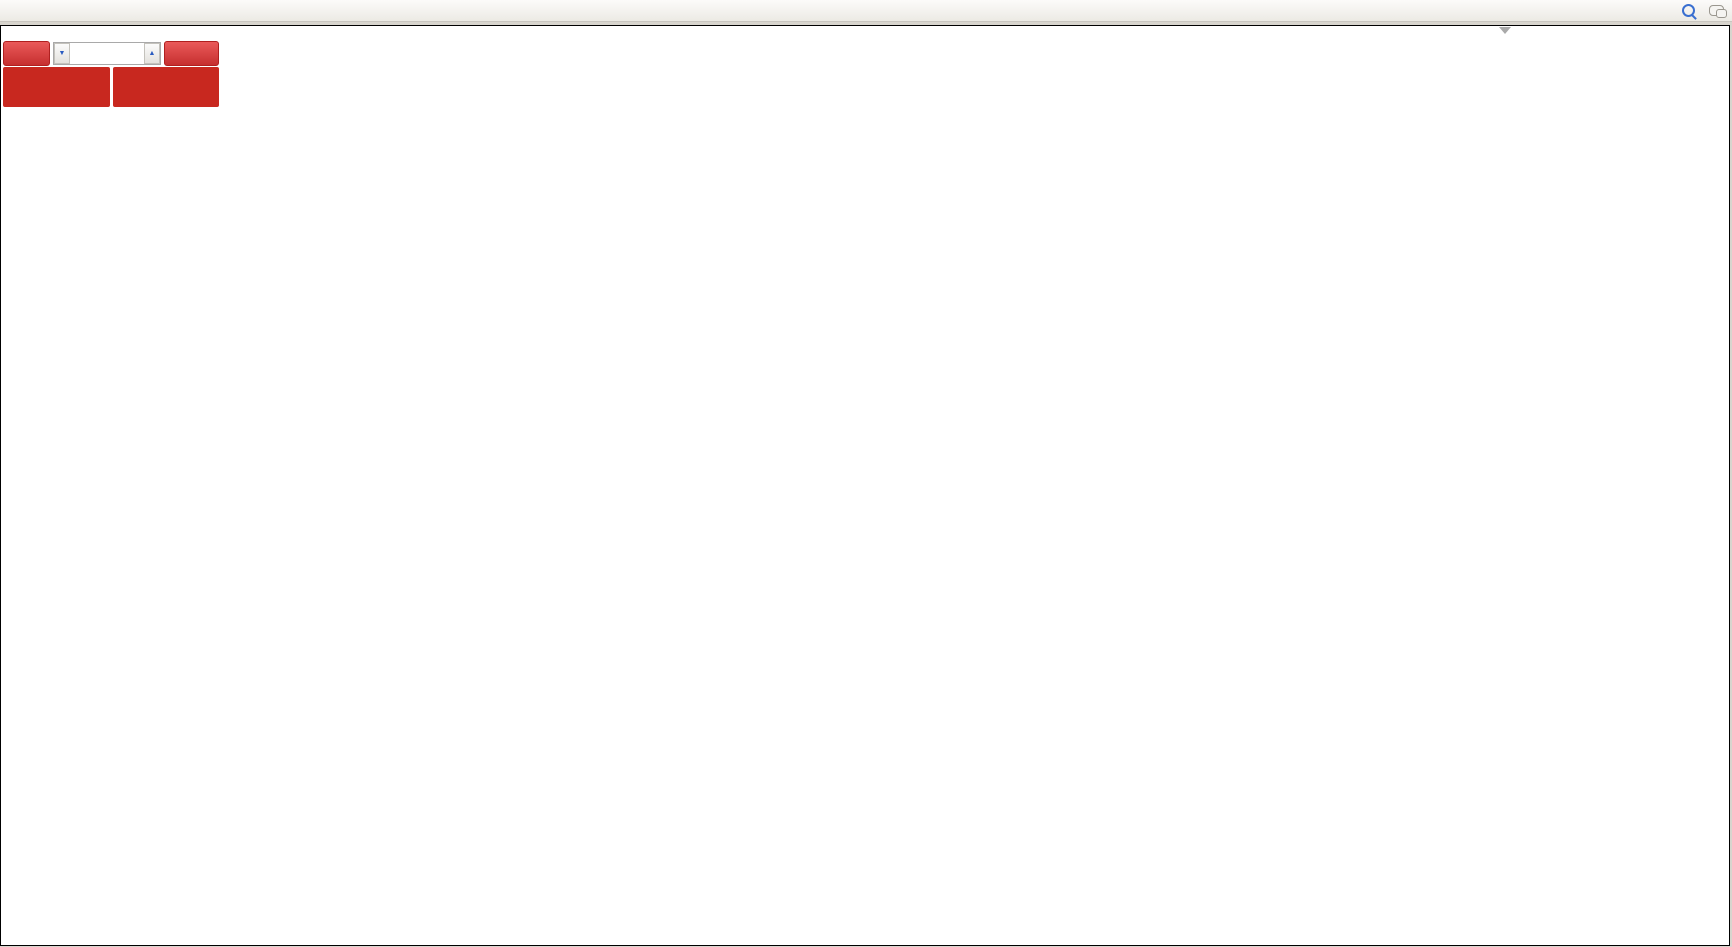 The image size is (1732, 947). What do you see at coordinates (56, 87) in the screenshot?
I see `sell-price-display` at bounding box center [56, 87].